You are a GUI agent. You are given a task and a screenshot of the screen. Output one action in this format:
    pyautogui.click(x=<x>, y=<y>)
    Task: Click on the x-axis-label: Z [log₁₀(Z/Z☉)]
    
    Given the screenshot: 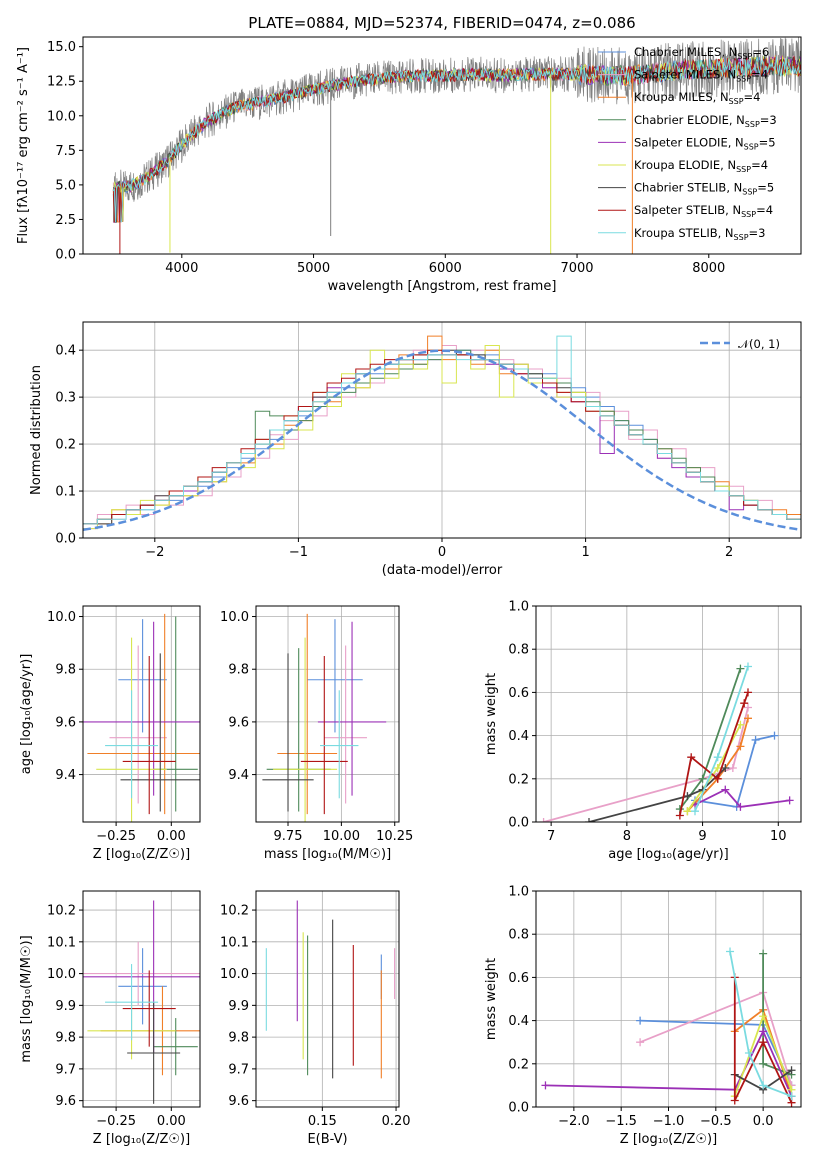 What is the action you would take?
    pyautogui.click(x=141, y=1139)
    